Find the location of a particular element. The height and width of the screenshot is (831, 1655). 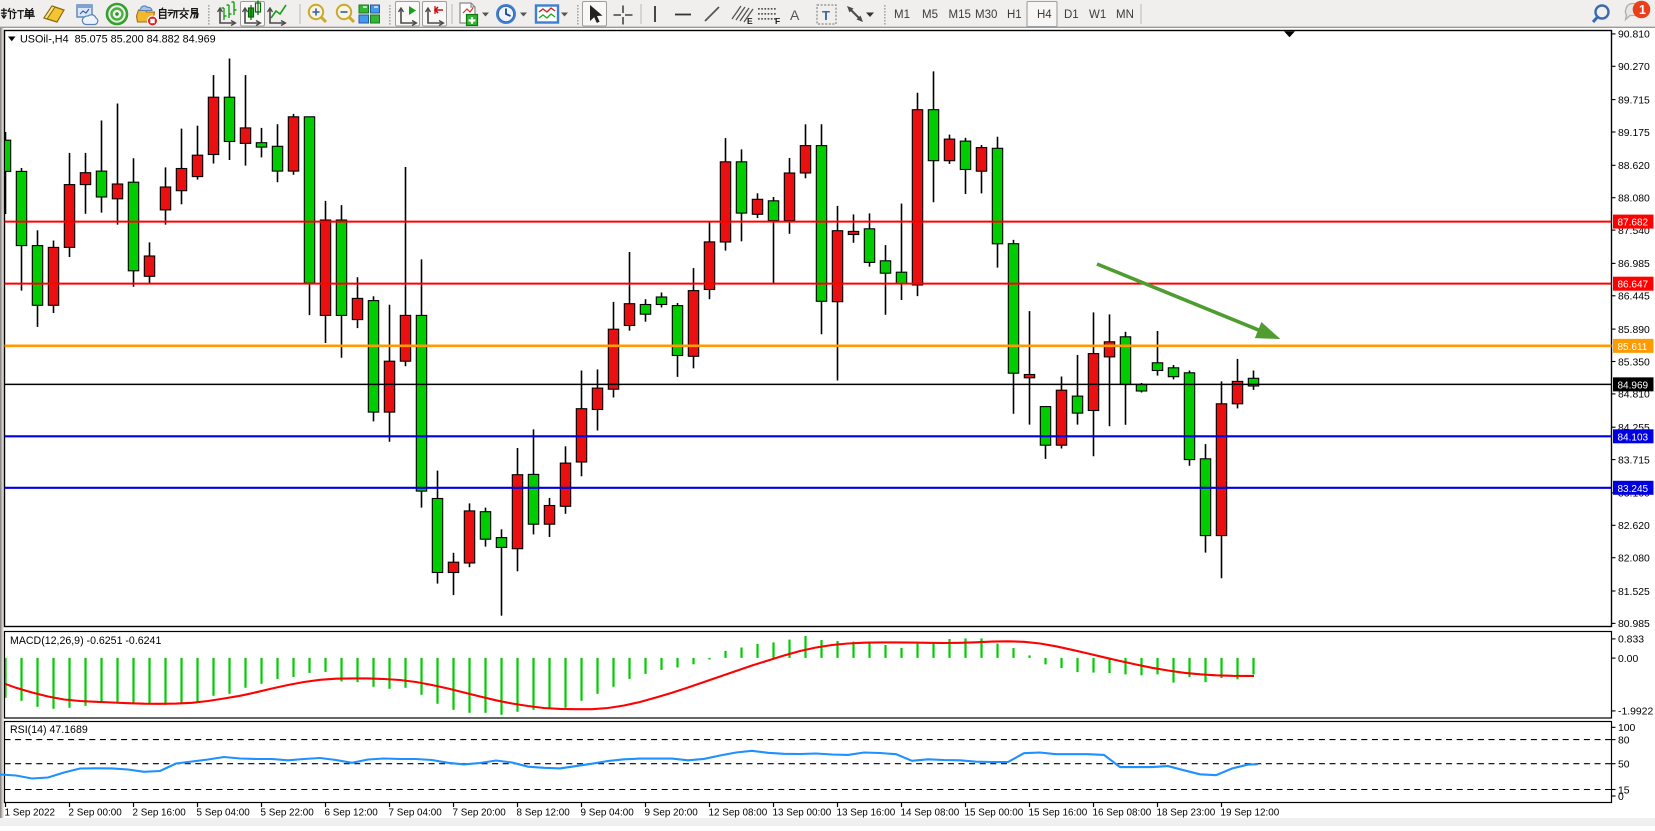

svg-text: 84.103 is located at coordinates (1633, 437).